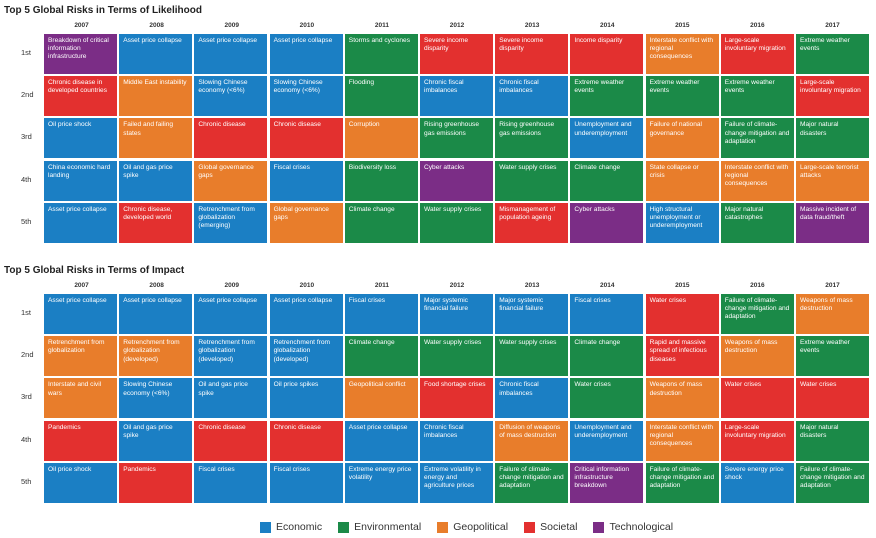 This screenshot has width=876, height=538. Describe the element at coordinates (641, 527) in the screenshot. I see `legend-label-technological: Technological` at that location.